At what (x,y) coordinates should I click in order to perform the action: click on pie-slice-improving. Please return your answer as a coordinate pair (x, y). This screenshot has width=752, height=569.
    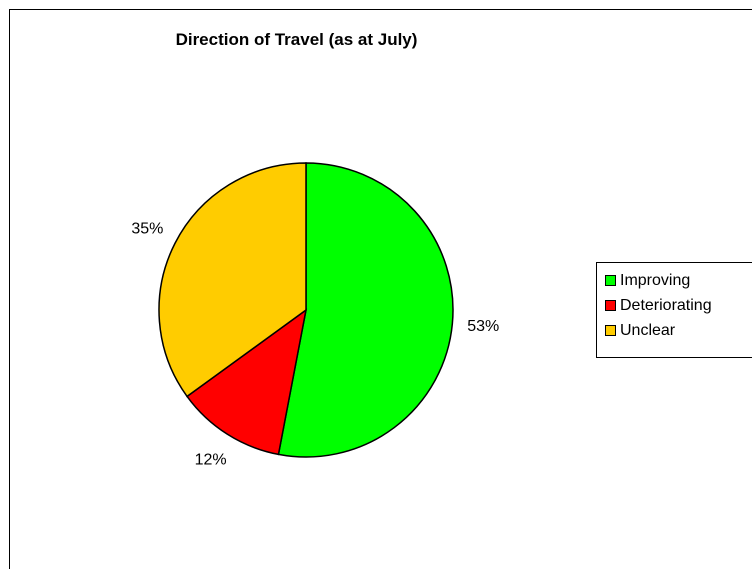
    Looking at the image, I should click on (365, 310).